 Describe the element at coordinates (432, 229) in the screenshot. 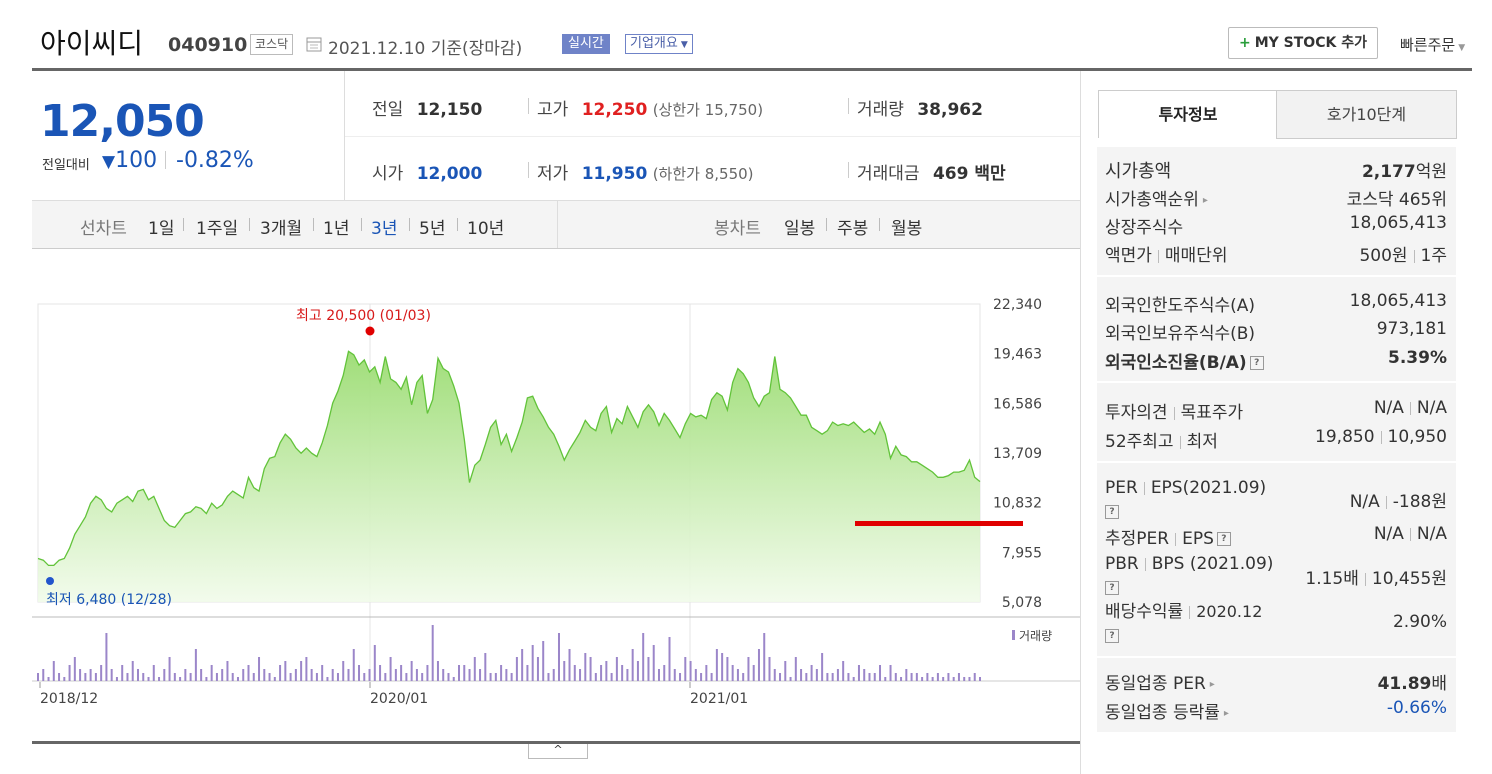

I see `tab-5y: 5년` at that location.